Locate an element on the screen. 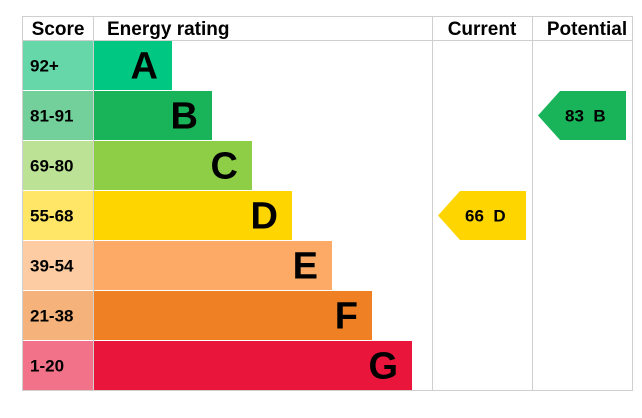  band-b: 81-91 B is located at coordinates (117, 115).